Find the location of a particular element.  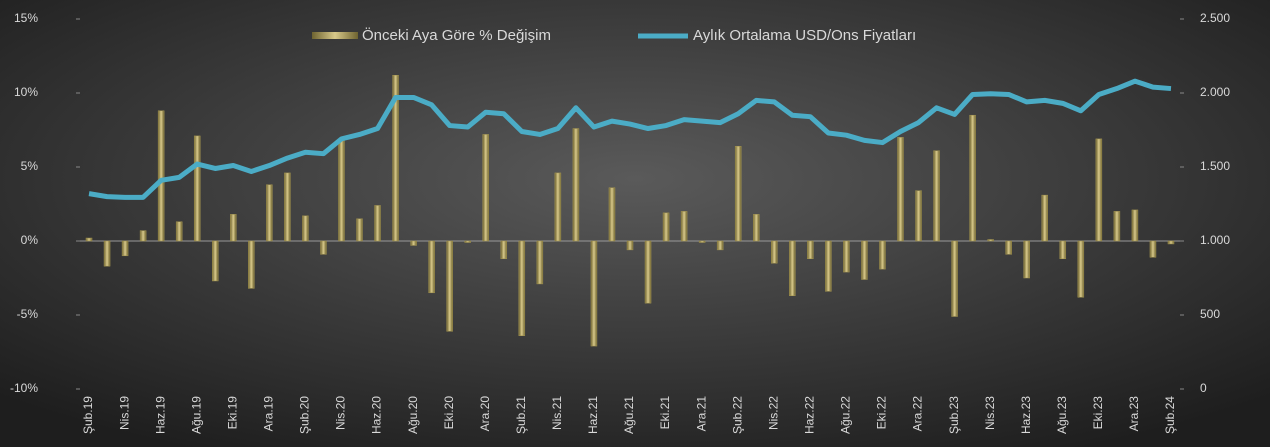

y-tick-label: -10% is located at coordinates (24, 388).